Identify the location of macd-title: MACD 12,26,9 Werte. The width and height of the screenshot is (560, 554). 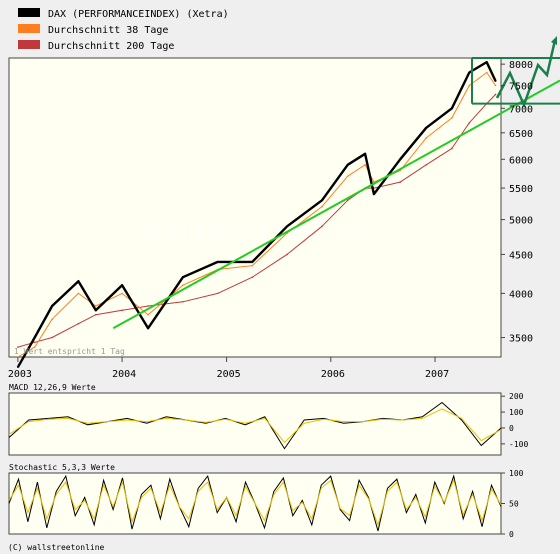
(52, 387).